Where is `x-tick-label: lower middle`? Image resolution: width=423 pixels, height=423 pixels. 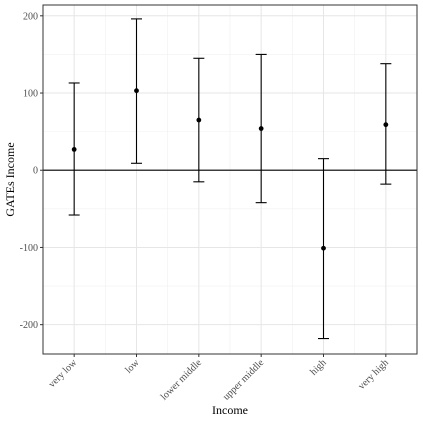 x-tick-label: lower middle is located at coordinates (182, 380).